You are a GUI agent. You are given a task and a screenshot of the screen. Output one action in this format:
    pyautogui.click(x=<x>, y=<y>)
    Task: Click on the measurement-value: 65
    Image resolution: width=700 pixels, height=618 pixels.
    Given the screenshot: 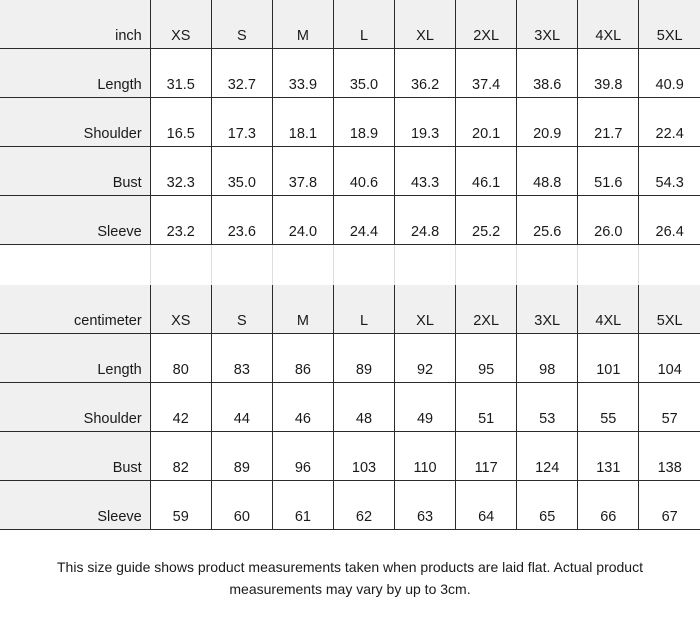 What is the action you would take?
    pyautogui.click(x=547, y=505)
    